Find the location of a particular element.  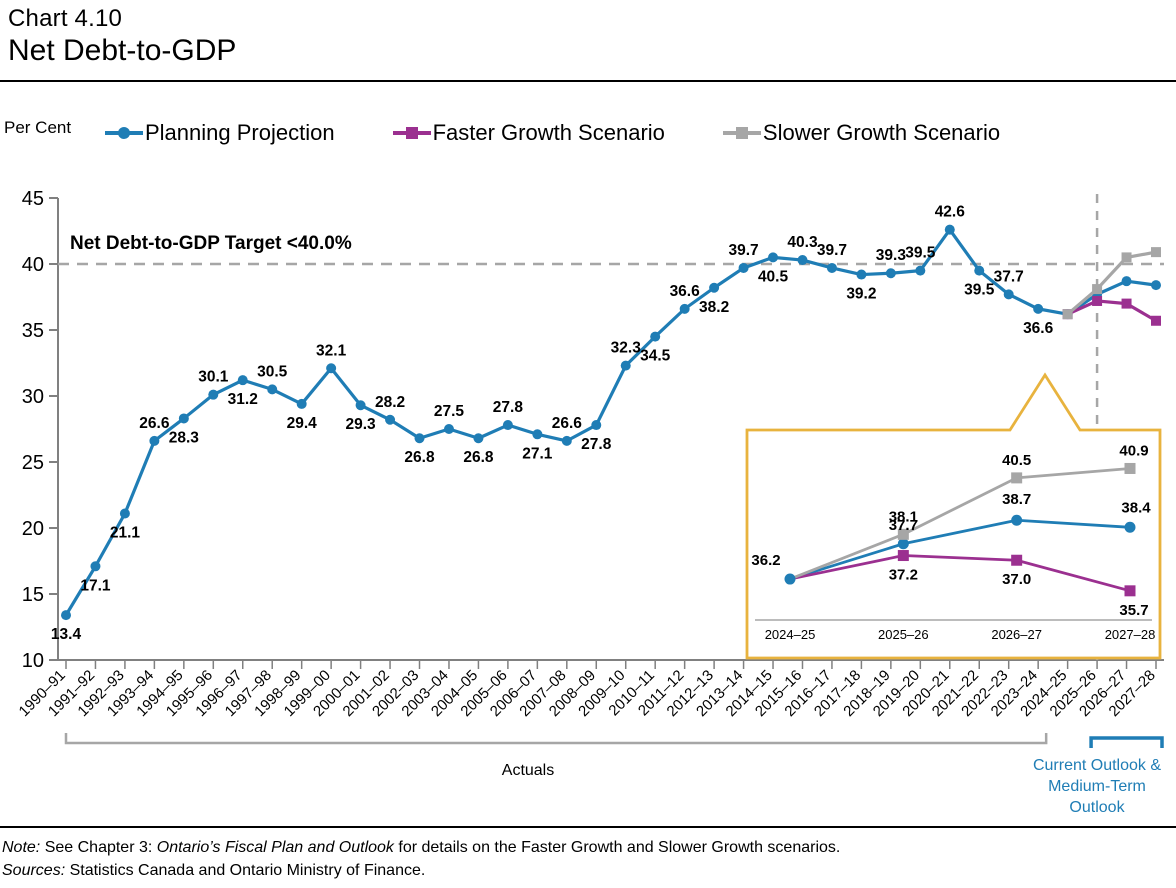

data-label: 28.2 is located at coordinates (390, 402).